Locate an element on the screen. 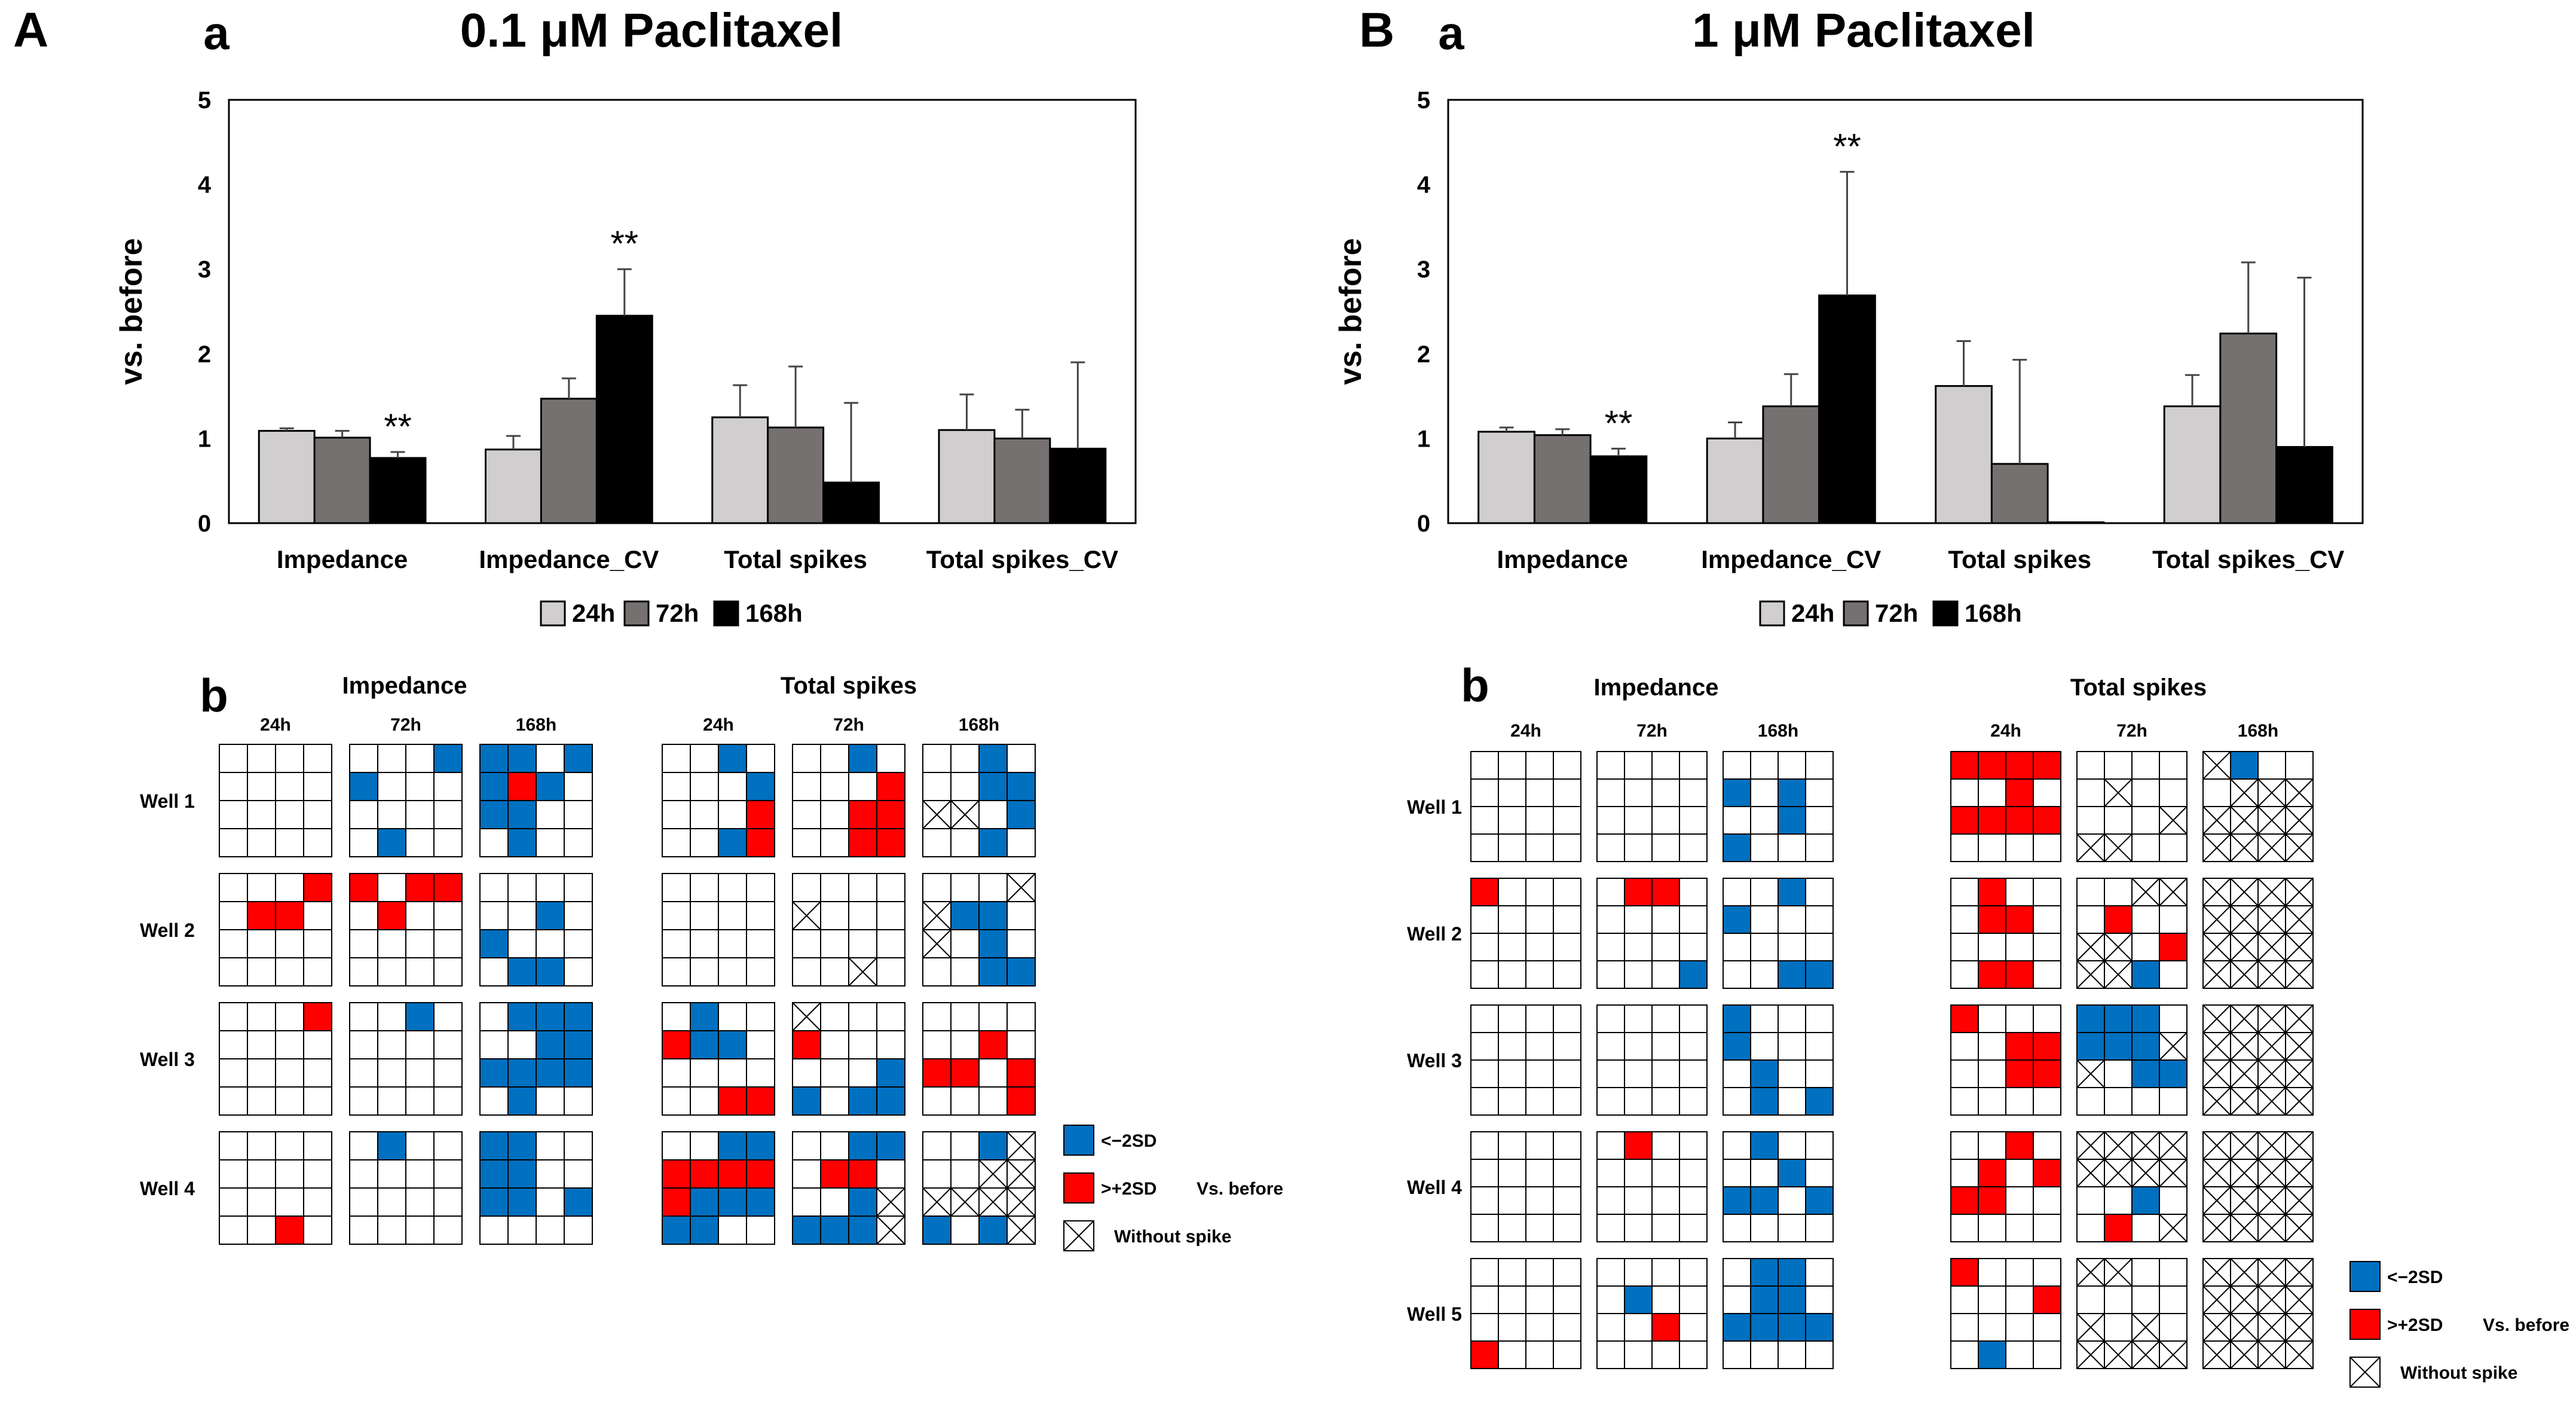 The height and width of the screenshot is (1411, 2576). well-label: Well 3 is located at coordinates (167, 1059).